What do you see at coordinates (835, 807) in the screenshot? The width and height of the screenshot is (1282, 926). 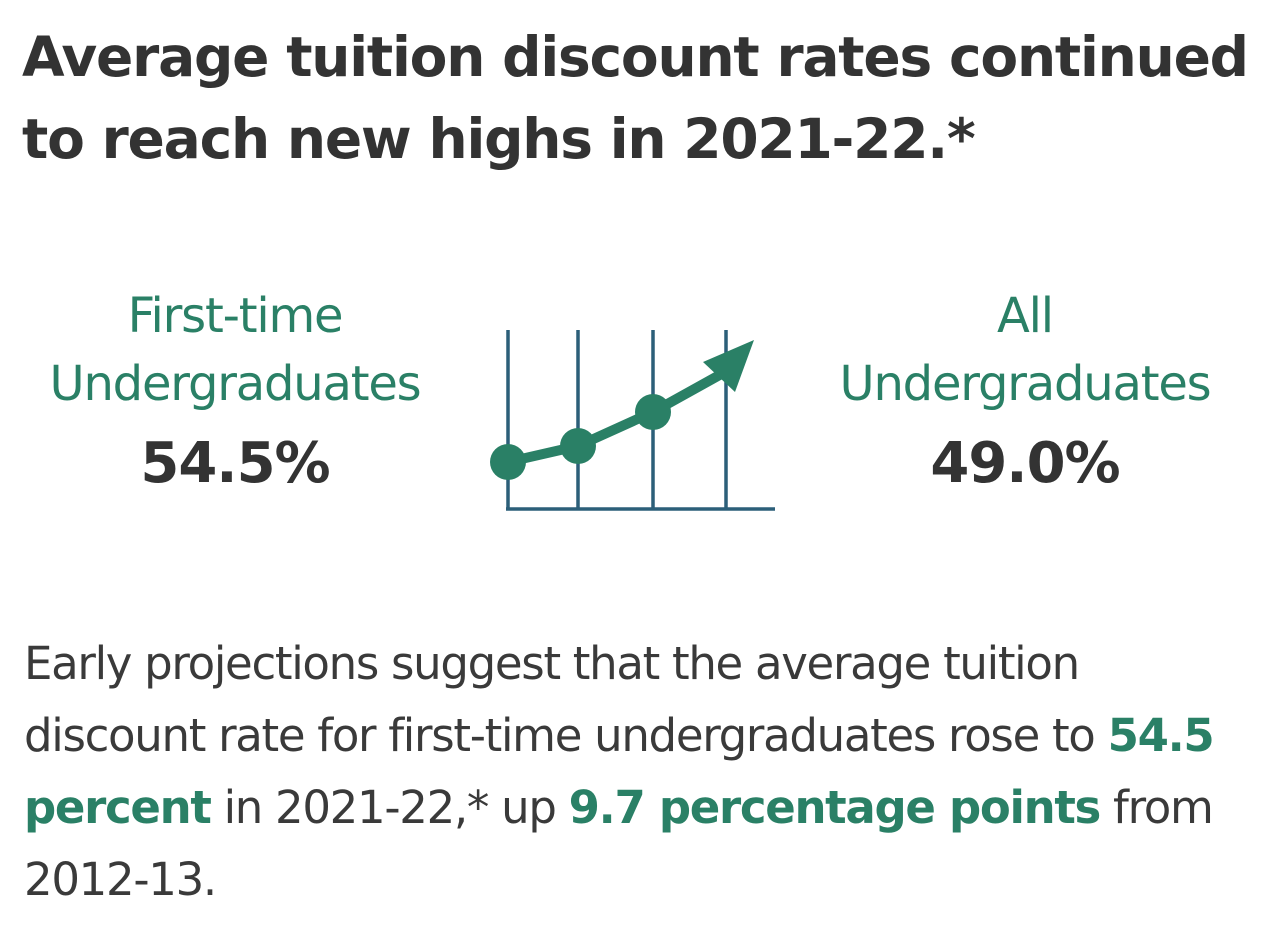 I see `highlight-percentage-points: 9.7 percentage points` at bounding box center [835, 807].